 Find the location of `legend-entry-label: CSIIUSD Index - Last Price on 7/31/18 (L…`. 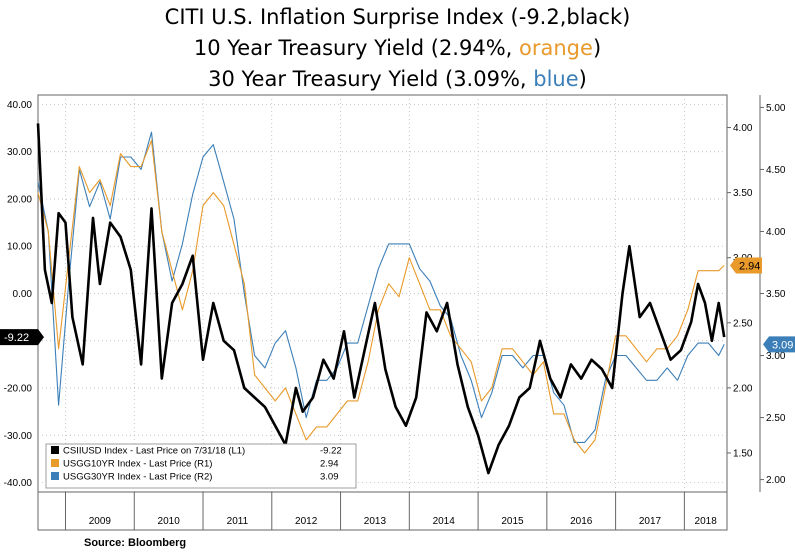

legend-entry-label: CSIIUSD Index - Last Price on 7/31/18 (L… is located at coordinates (154, 451).